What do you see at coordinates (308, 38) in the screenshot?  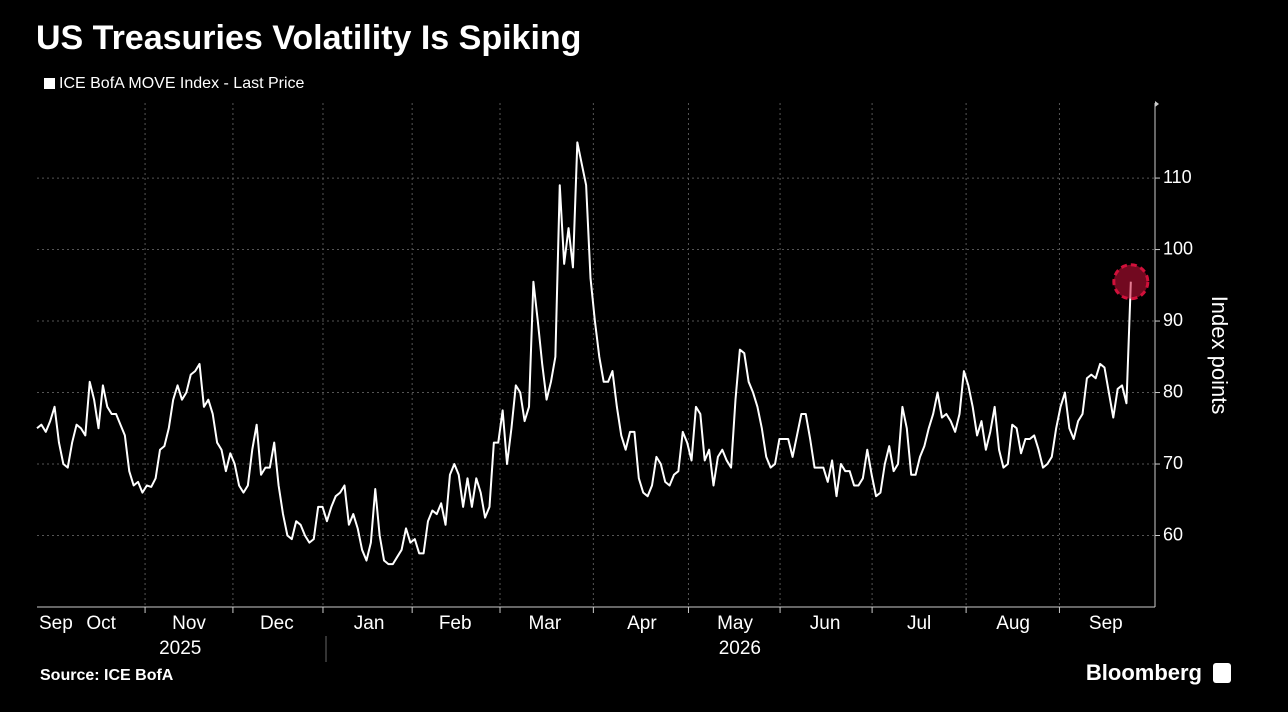 I see `chart-title: US Treasuries Volatility Is Spiking` at bounding box center [308, 38].